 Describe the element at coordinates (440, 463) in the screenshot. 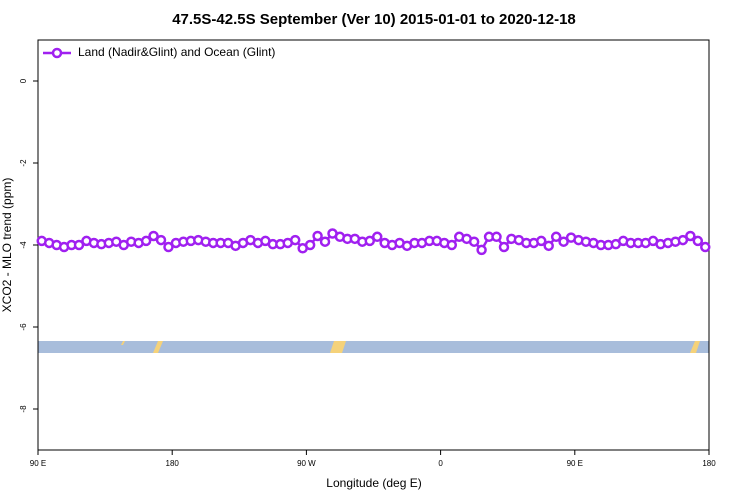

I see `x-tick-label: 0` at that location.